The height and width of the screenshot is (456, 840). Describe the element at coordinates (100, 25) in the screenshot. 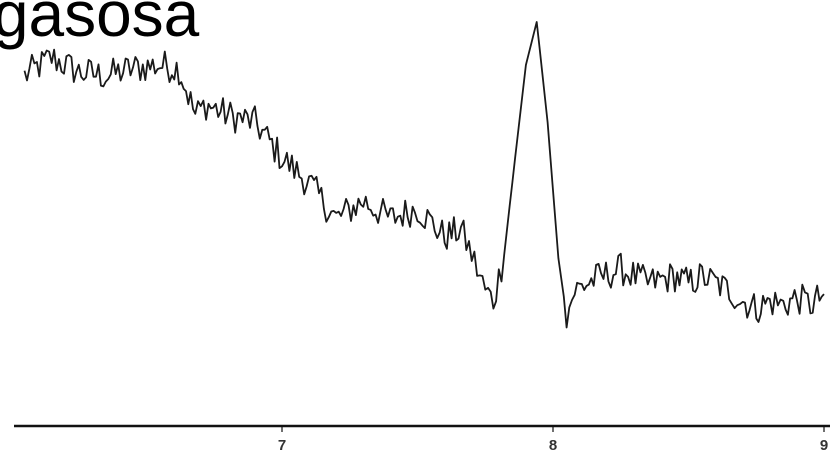

I see `chart-title: grafia gasosa` at that location.